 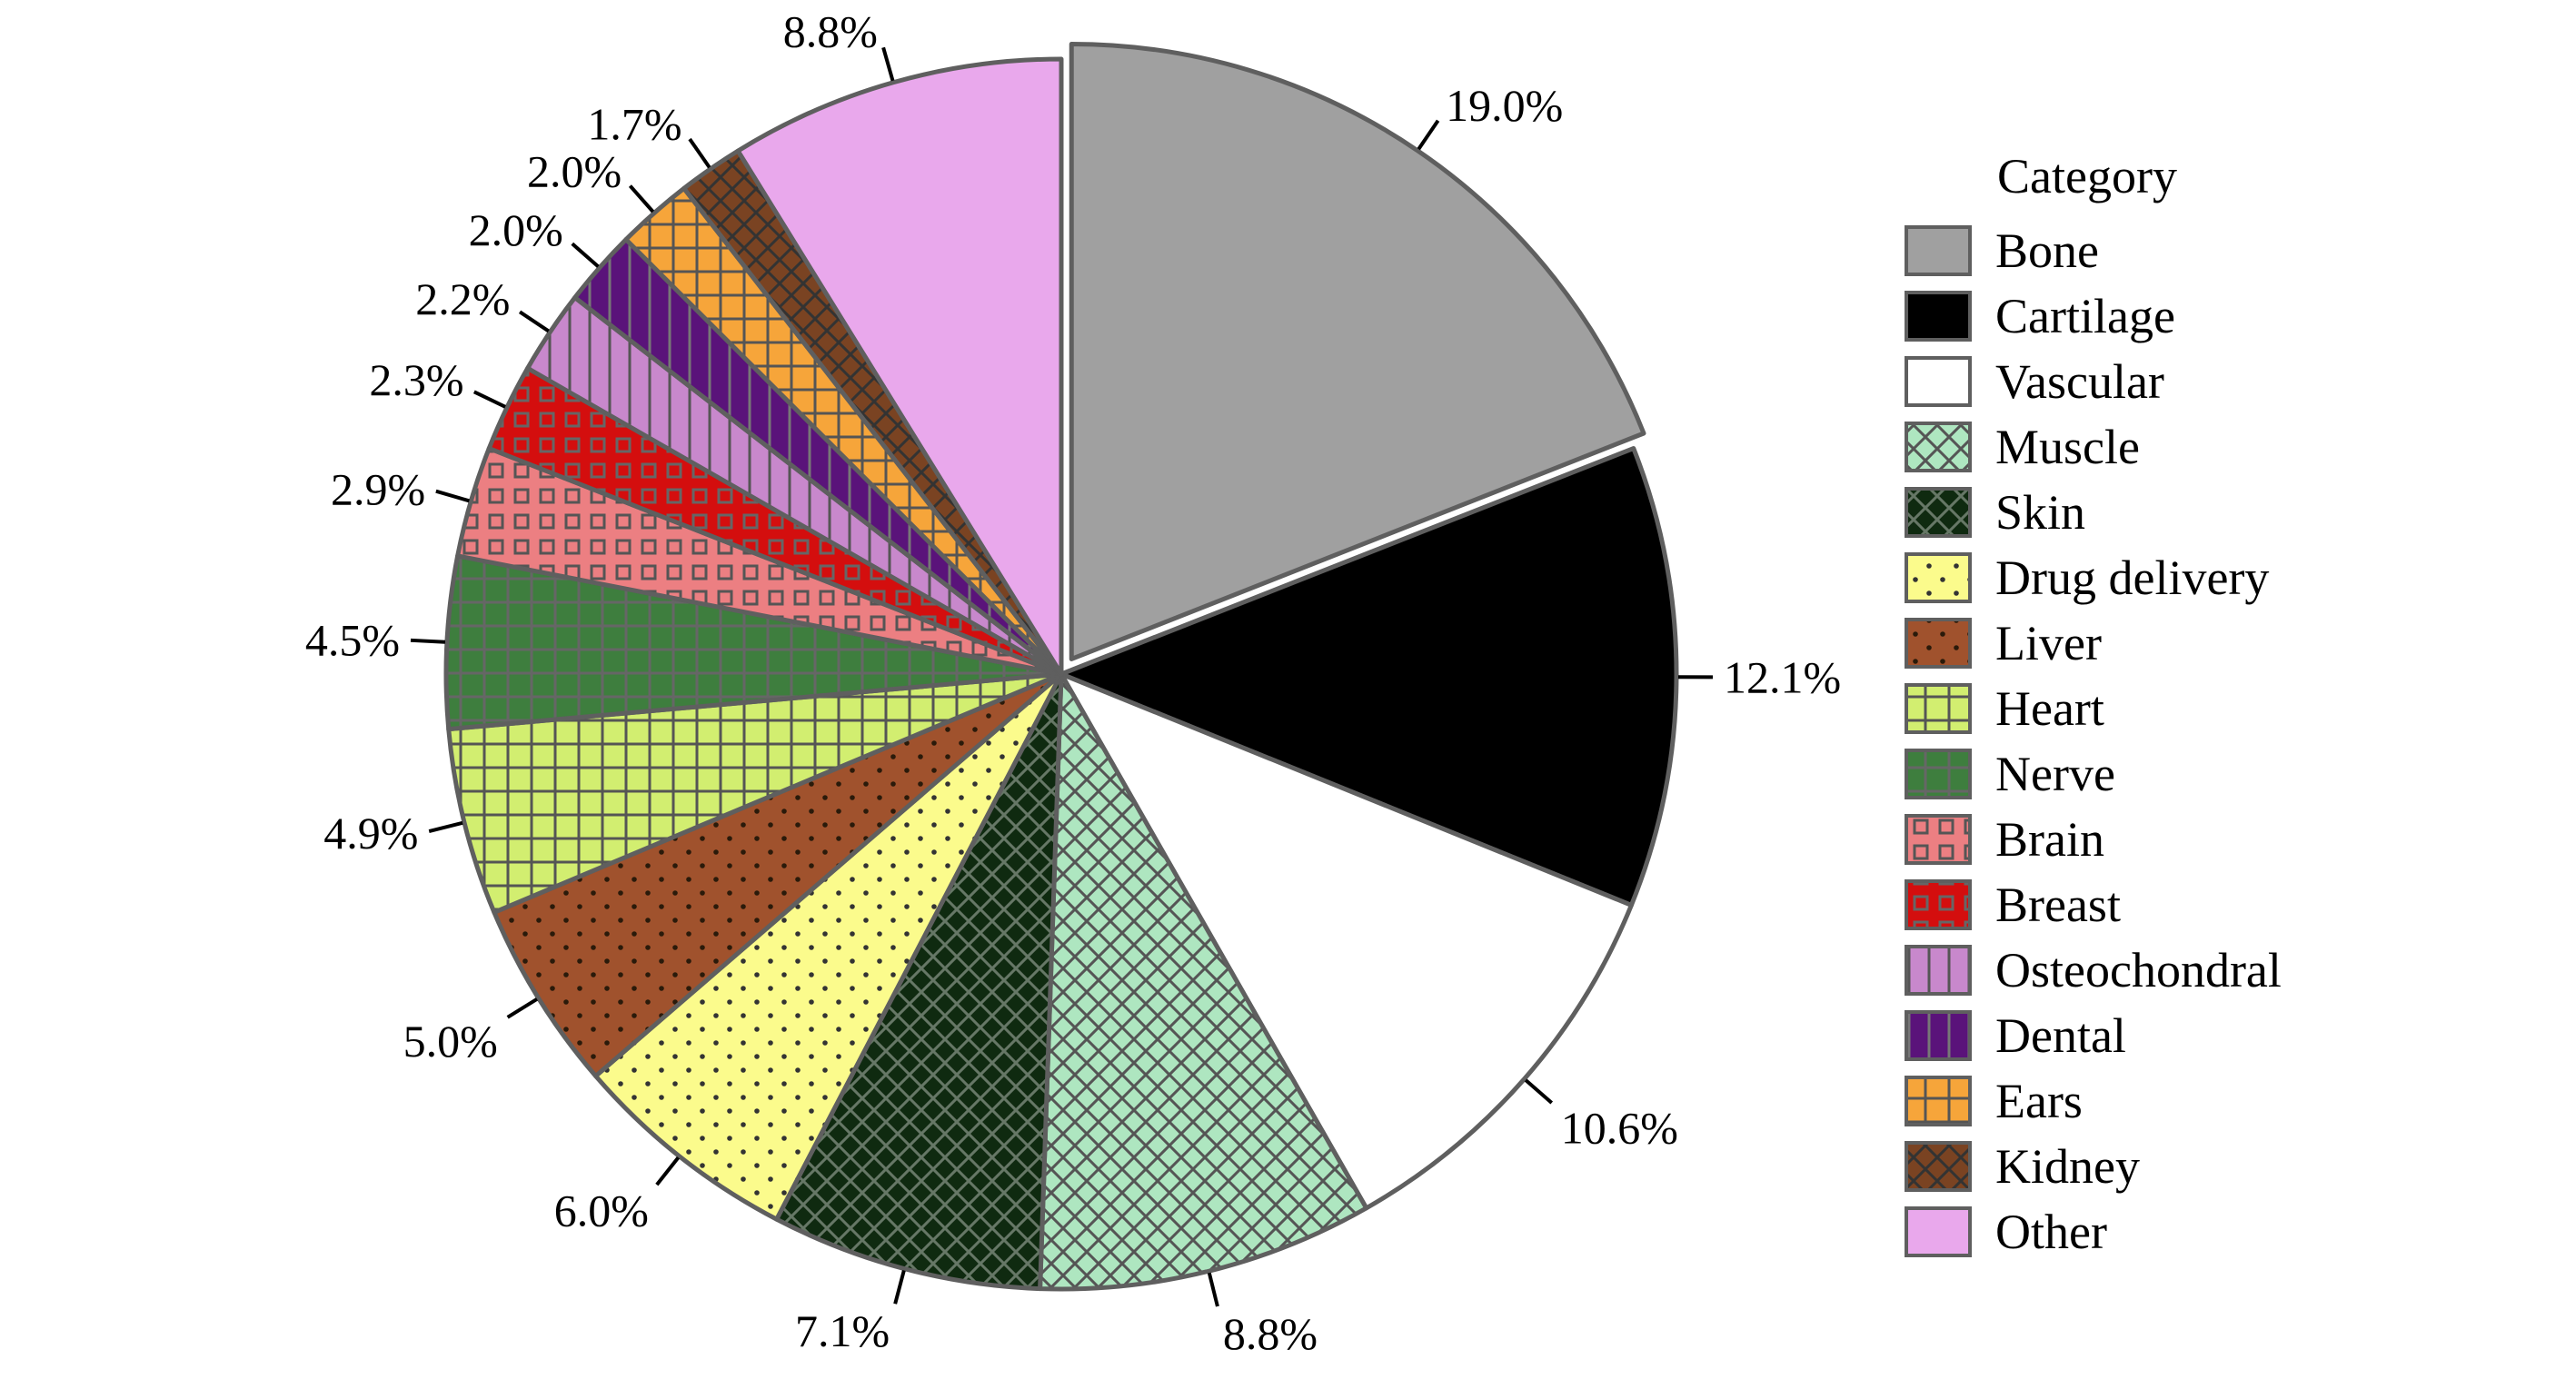 What do you see at coordinates (446, 827) in the screenshot?
I see `leader-line-heart` at bounding box center [446, 827].